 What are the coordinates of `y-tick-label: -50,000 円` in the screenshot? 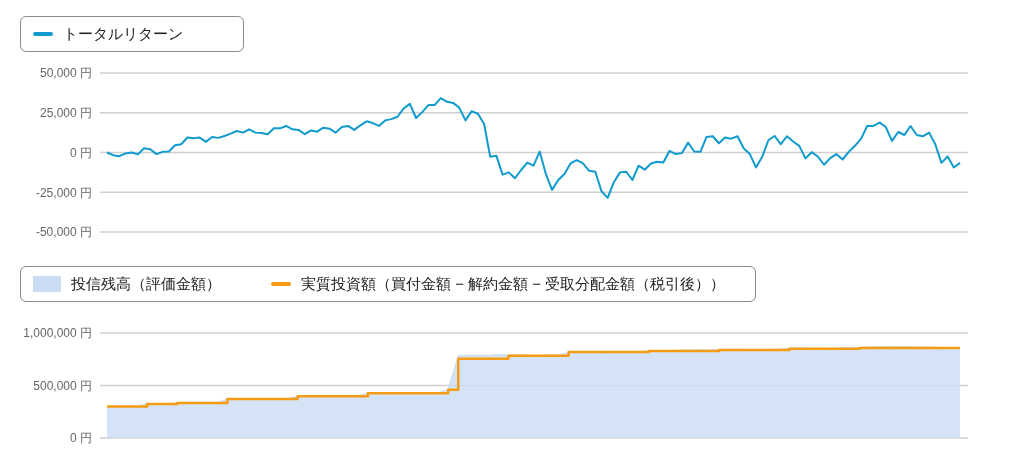 It's located at (63, 232).